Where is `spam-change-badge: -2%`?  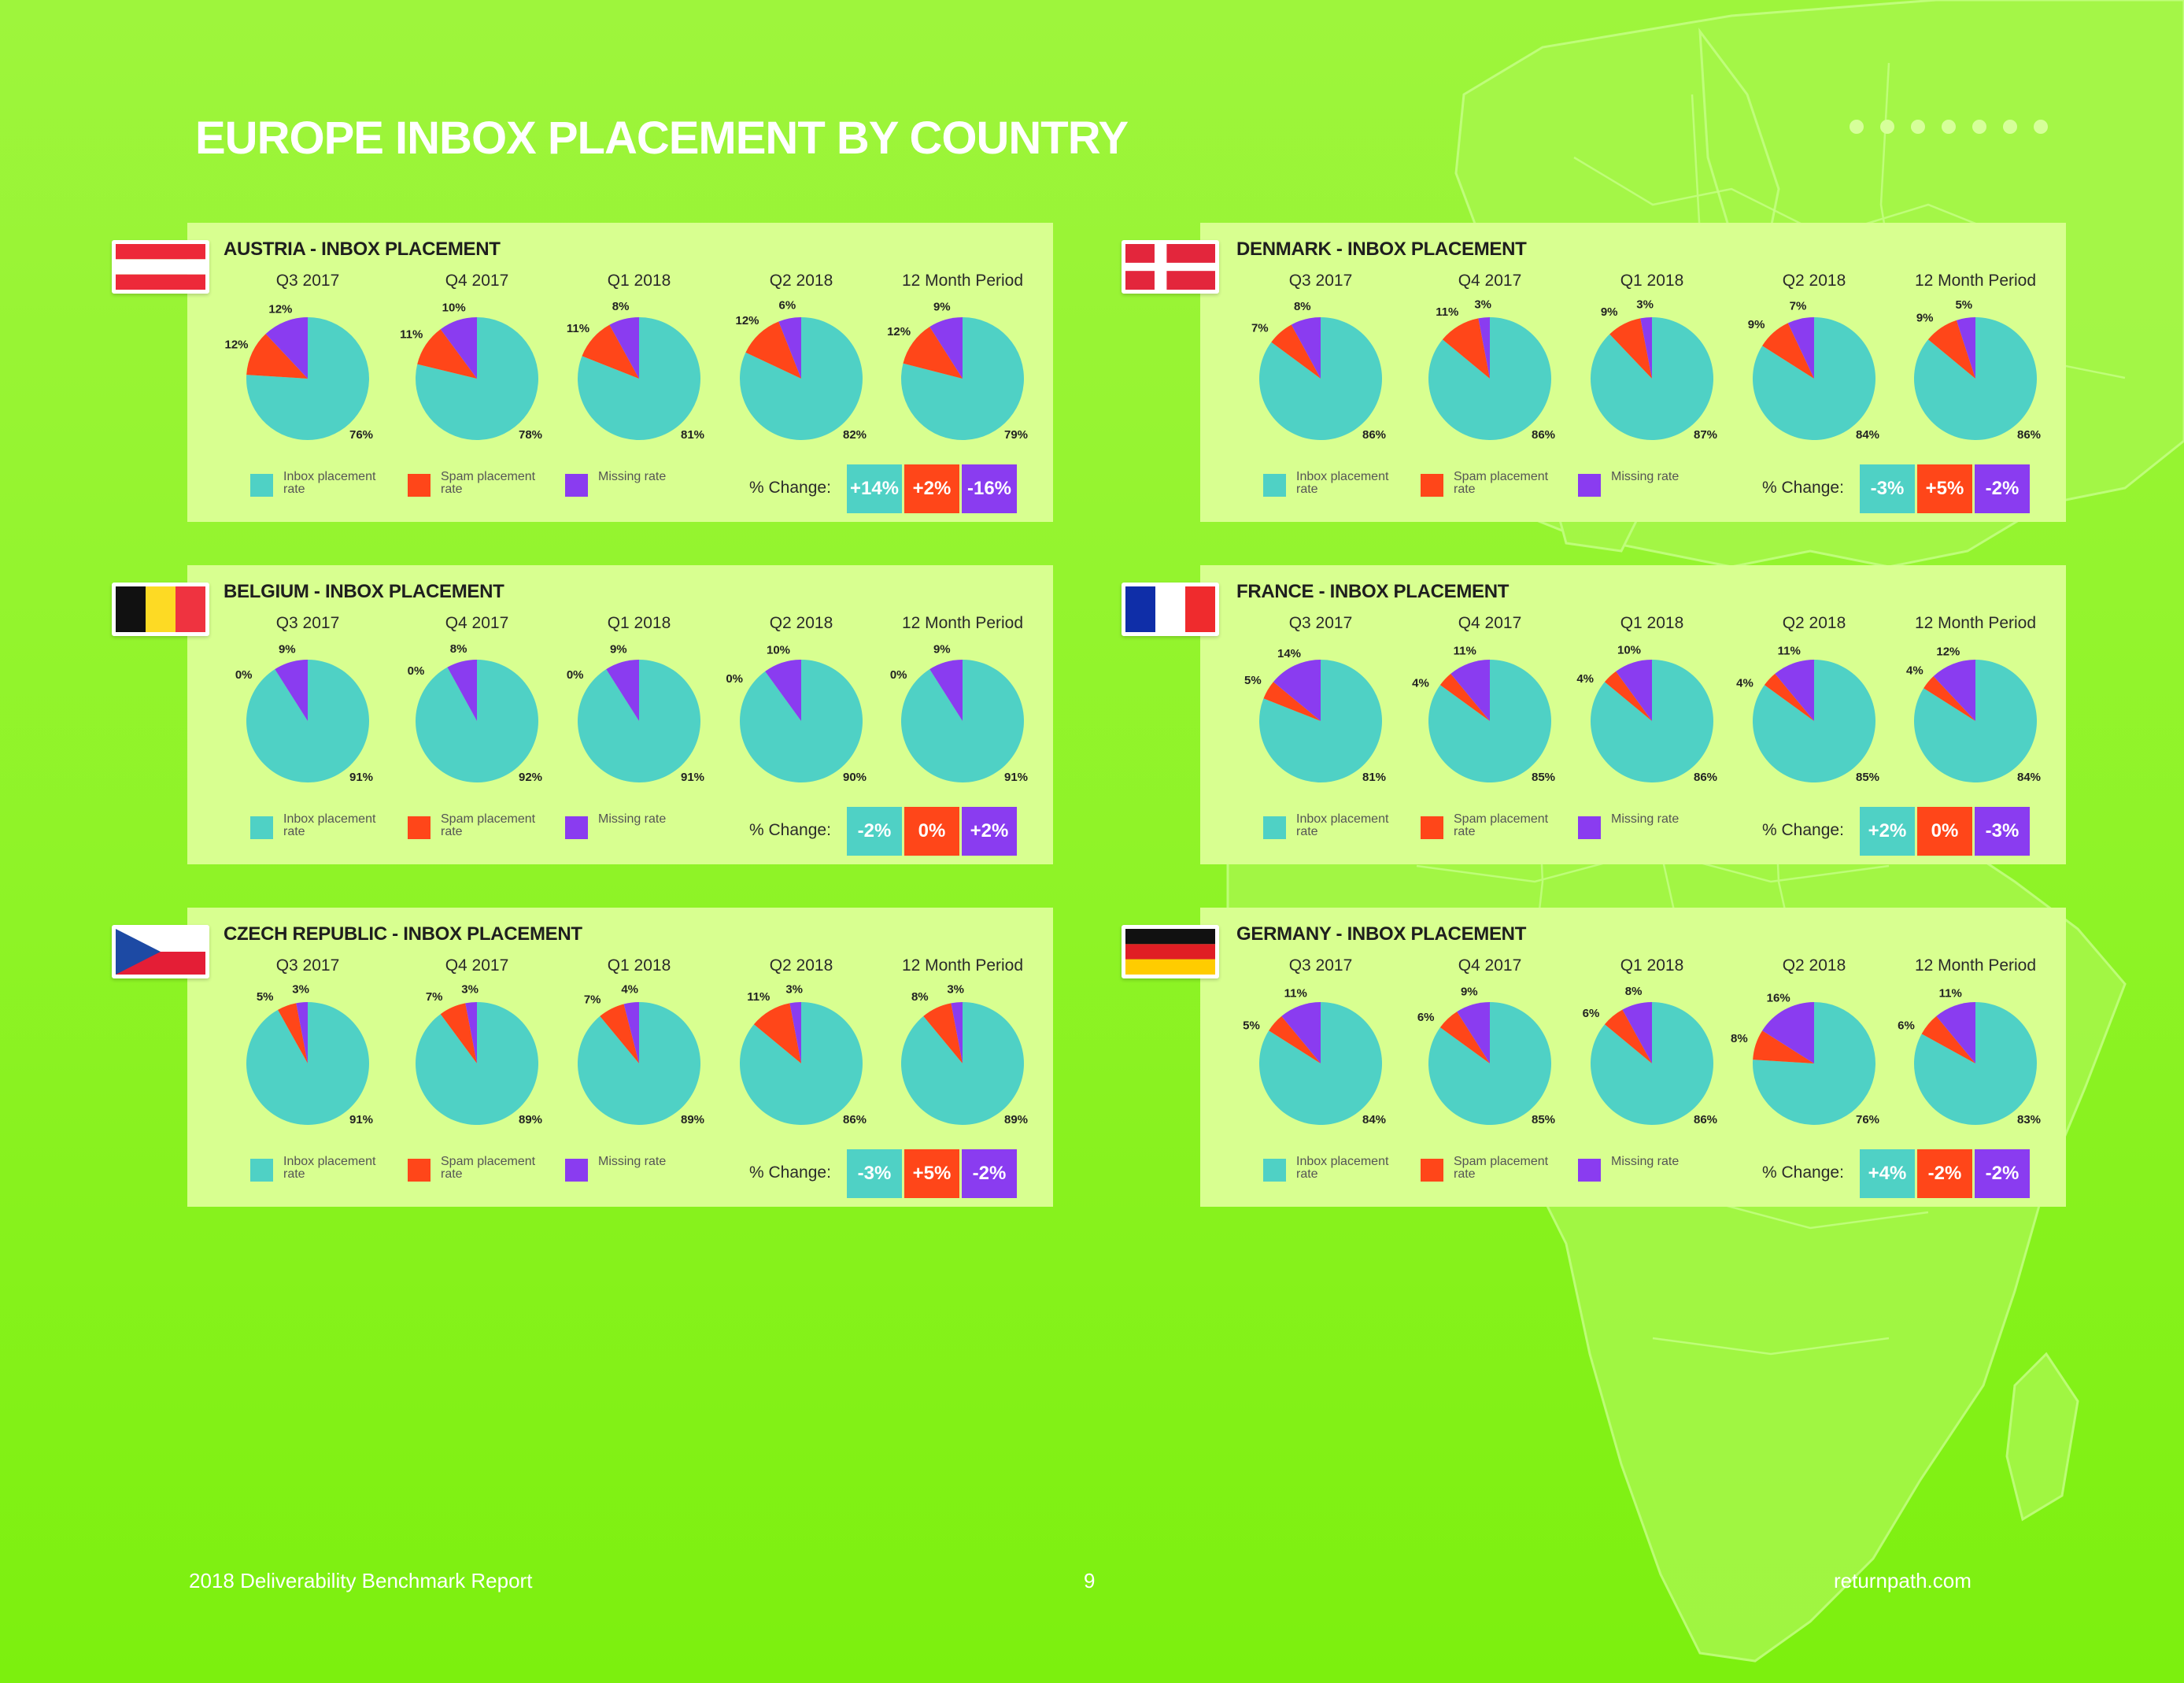 spam-change-badge: -2% is located at coordinates (1944, 1173).